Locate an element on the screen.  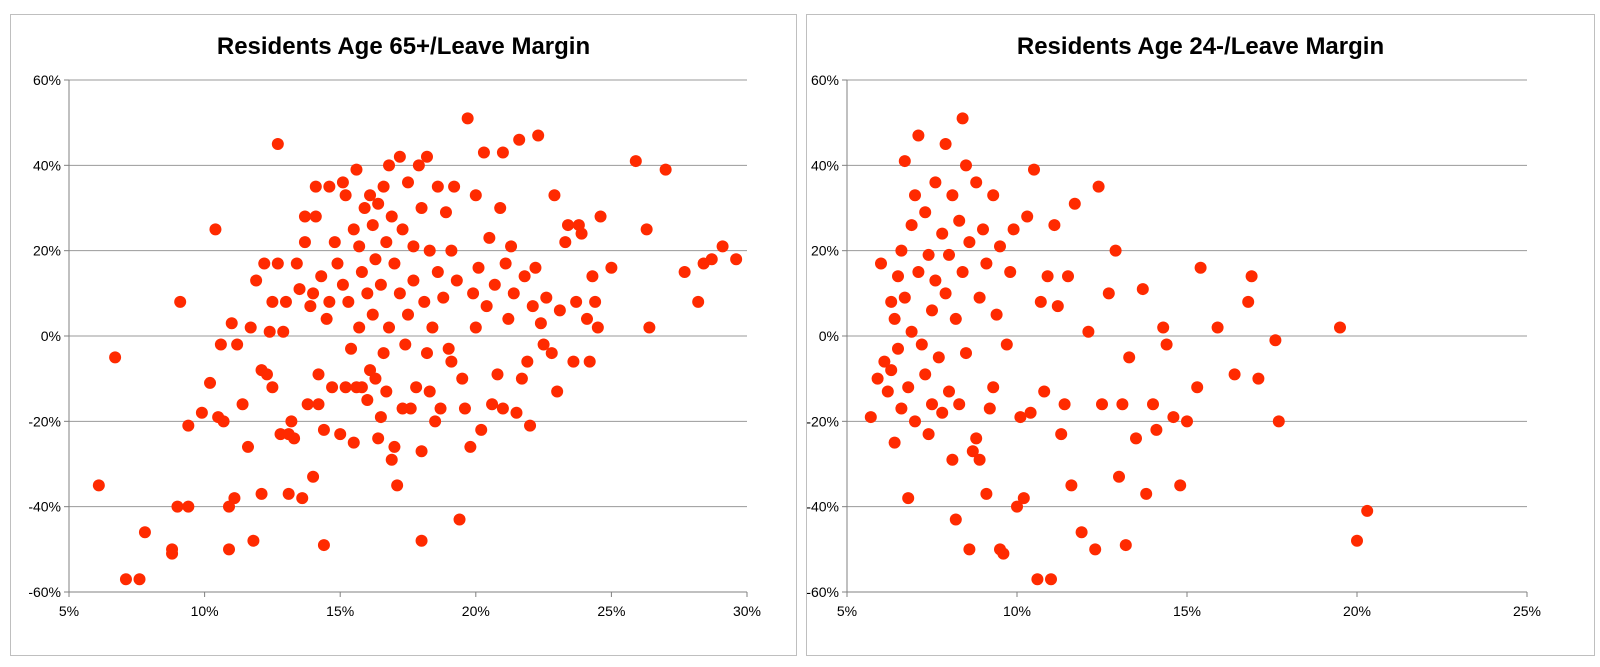
y-tick-label: 40% is located at coordinates (47, 165).